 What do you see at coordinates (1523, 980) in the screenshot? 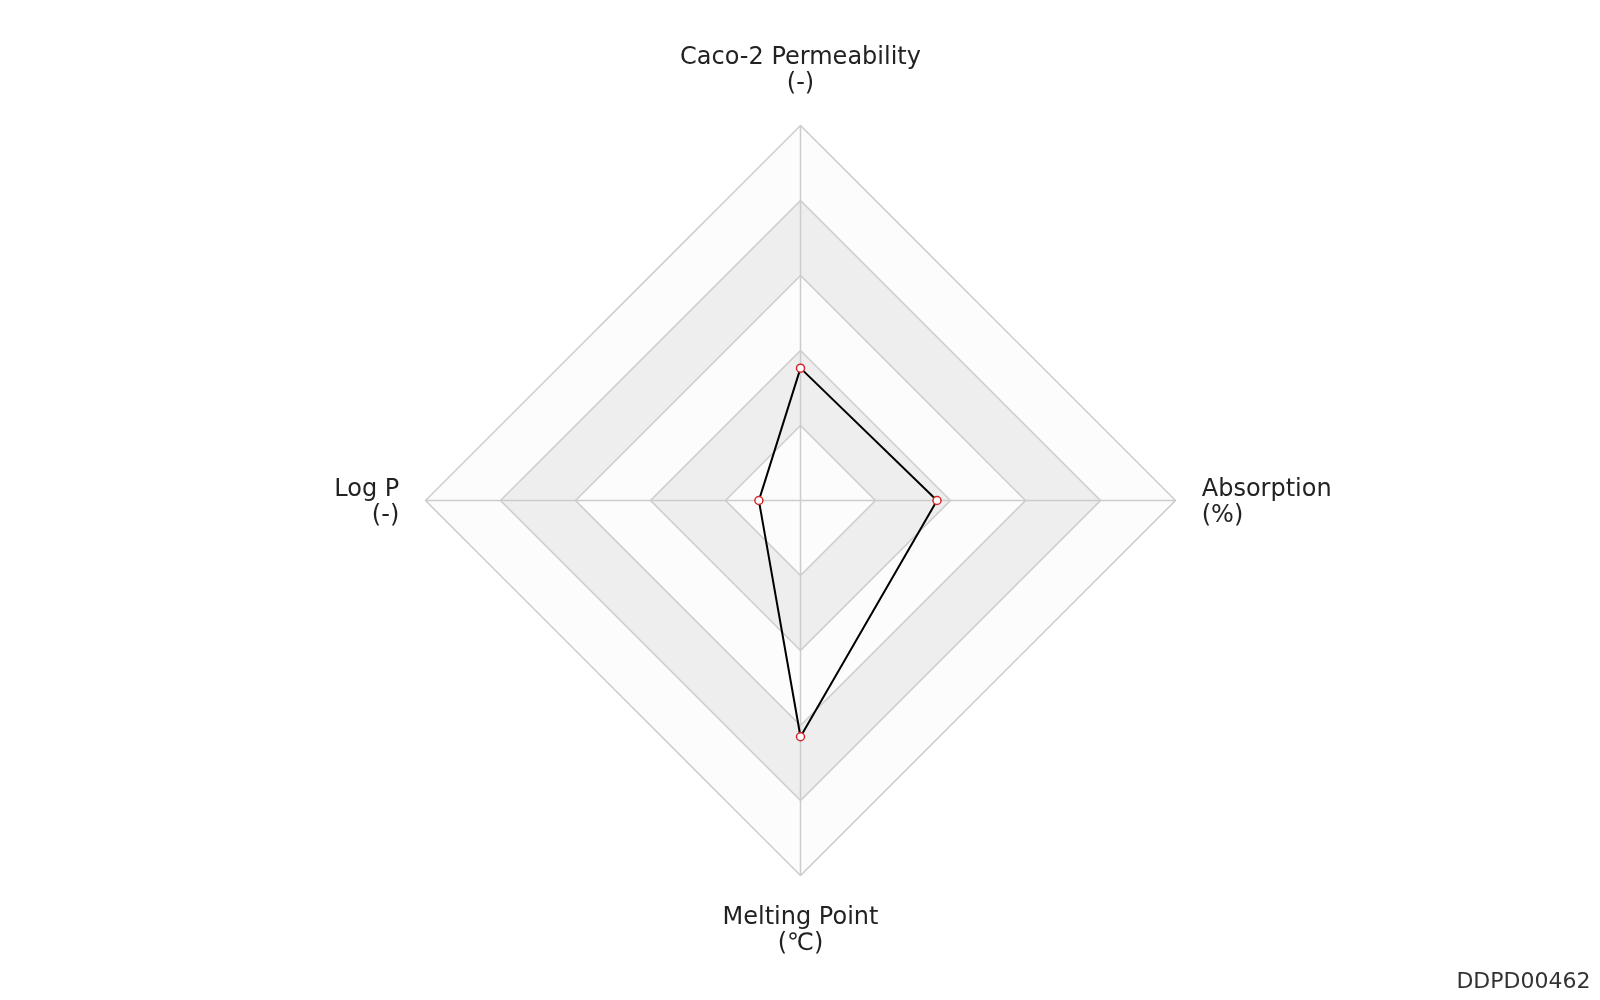
I see `text: DDPD00462` at bounding box center [1523, 980].